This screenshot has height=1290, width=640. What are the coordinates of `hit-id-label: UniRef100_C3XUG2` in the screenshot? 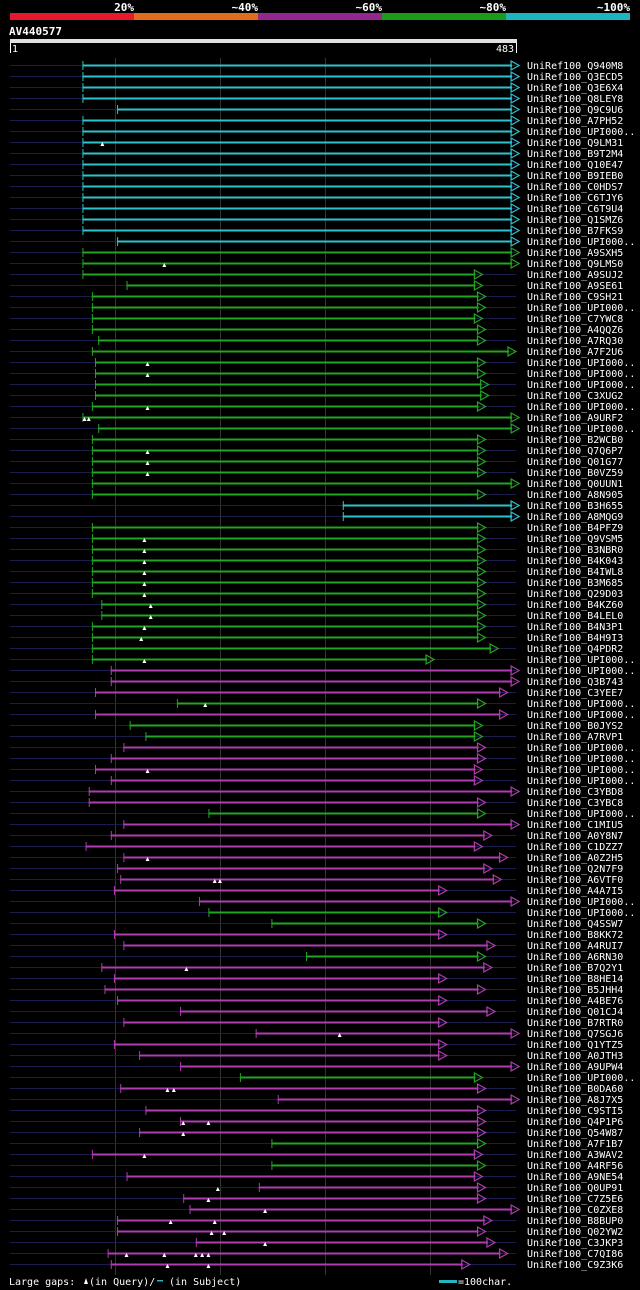 It's located at (575, 396).